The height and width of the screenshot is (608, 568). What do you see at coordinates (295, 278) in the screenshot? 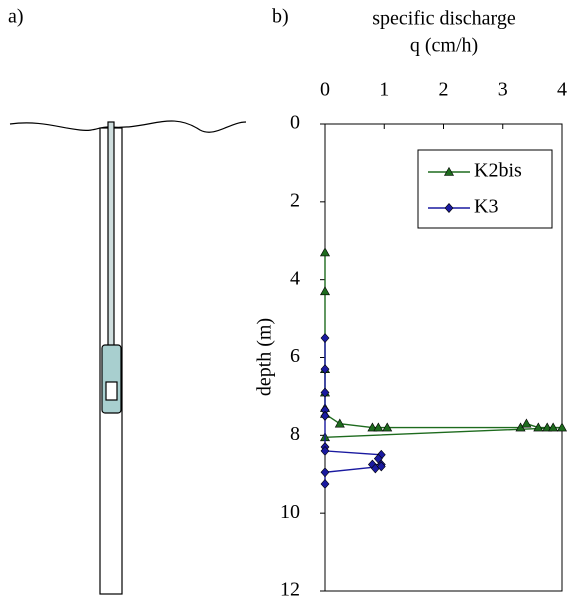
I see `y-tick-label: 4` at bounding box center [295, 278].